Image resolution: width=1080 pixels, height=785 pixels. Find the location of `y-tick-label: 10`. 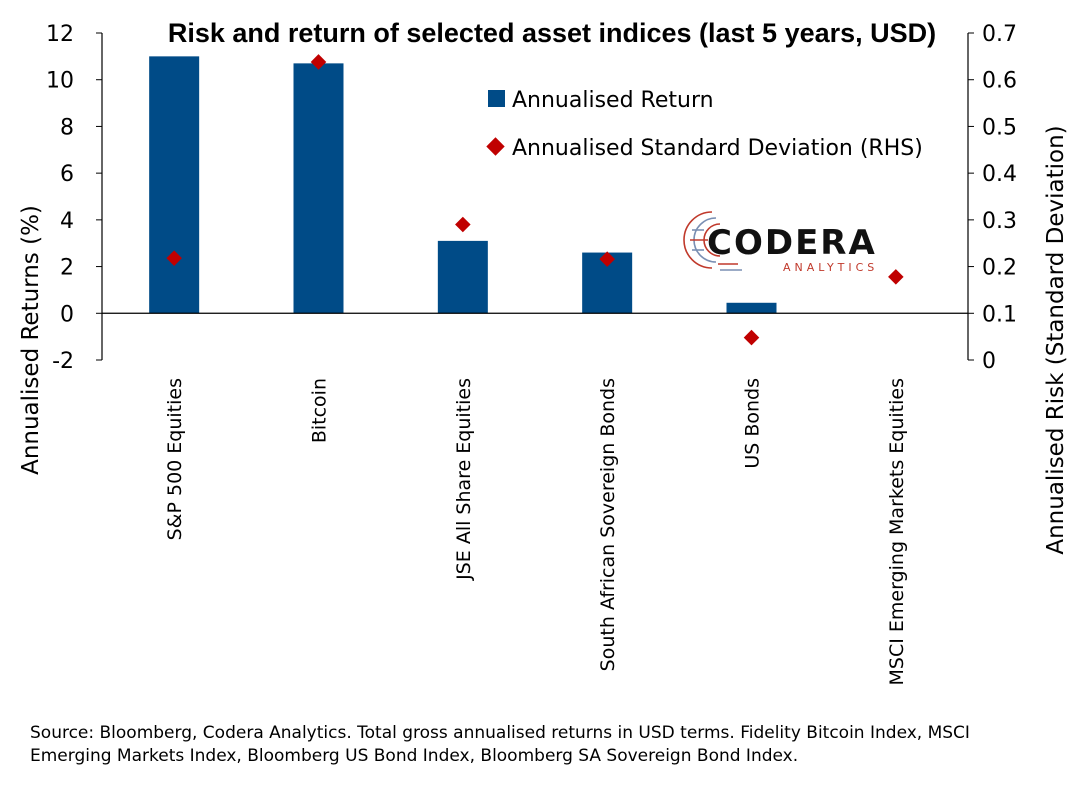

y-tick-label: 10 is located at coordinates (60, 81).